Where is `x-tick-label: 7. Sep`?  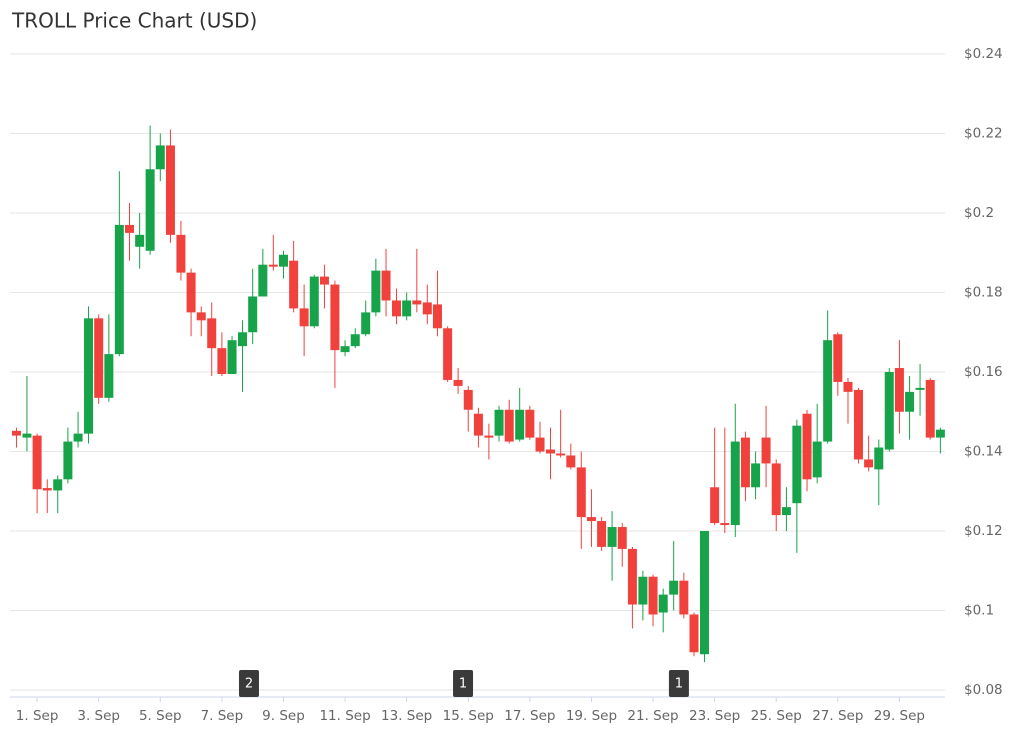 x-tick-label: 7. Sep is located at coordinates (222, 716).